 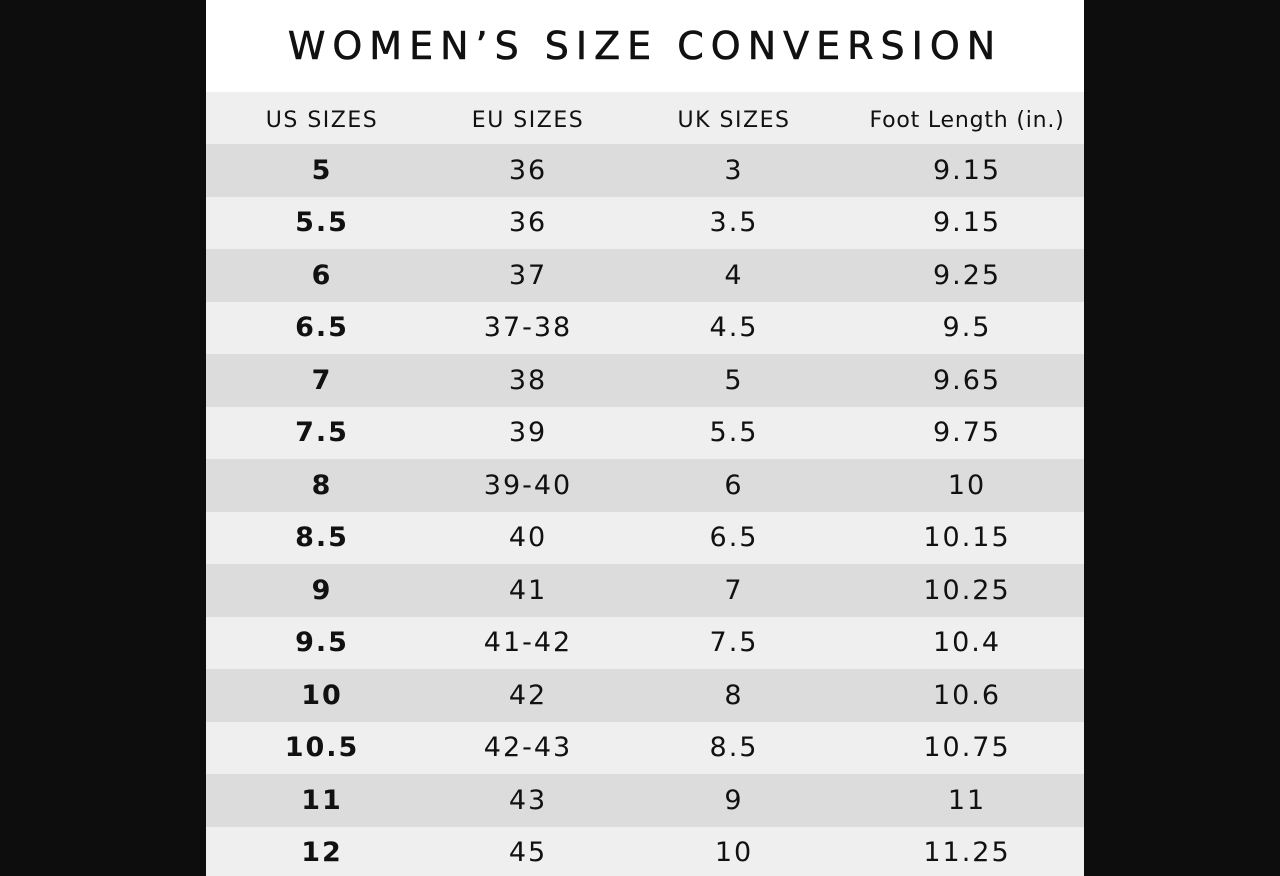 What do you see at coordinates (645, 222) in the screenshot?
I see `table-row: 5.5 36 3.5 9.15` at bounding box center [645, 222].